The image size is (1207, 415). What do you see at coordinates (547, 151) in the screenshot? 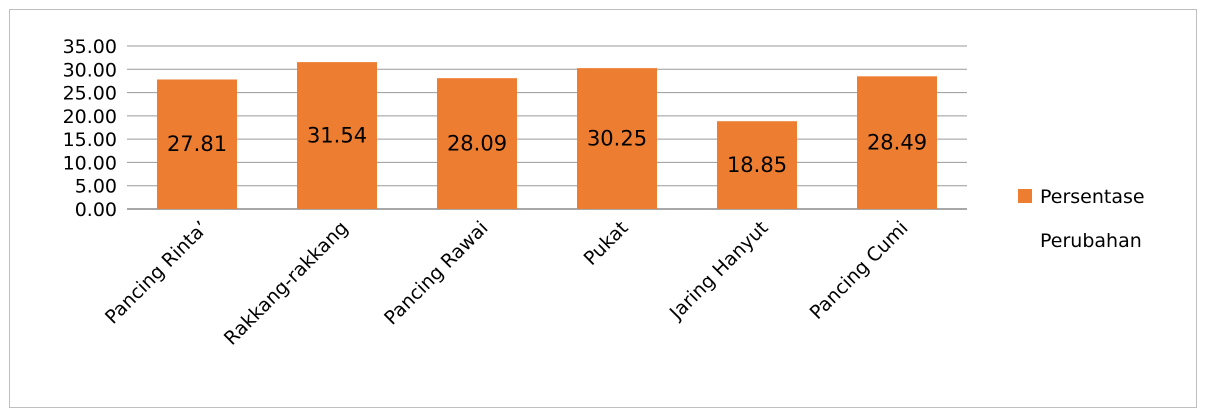
I see `data-labels: 27.81 31.54 28.09 30.25 18.85 28.49` at bounding box center [547, 151].